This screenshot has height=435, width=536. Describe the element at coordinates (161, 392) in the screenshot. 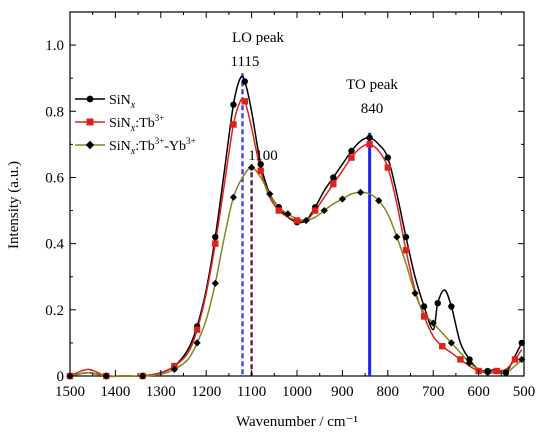

I see `x-tick-label: 1300` at that location.